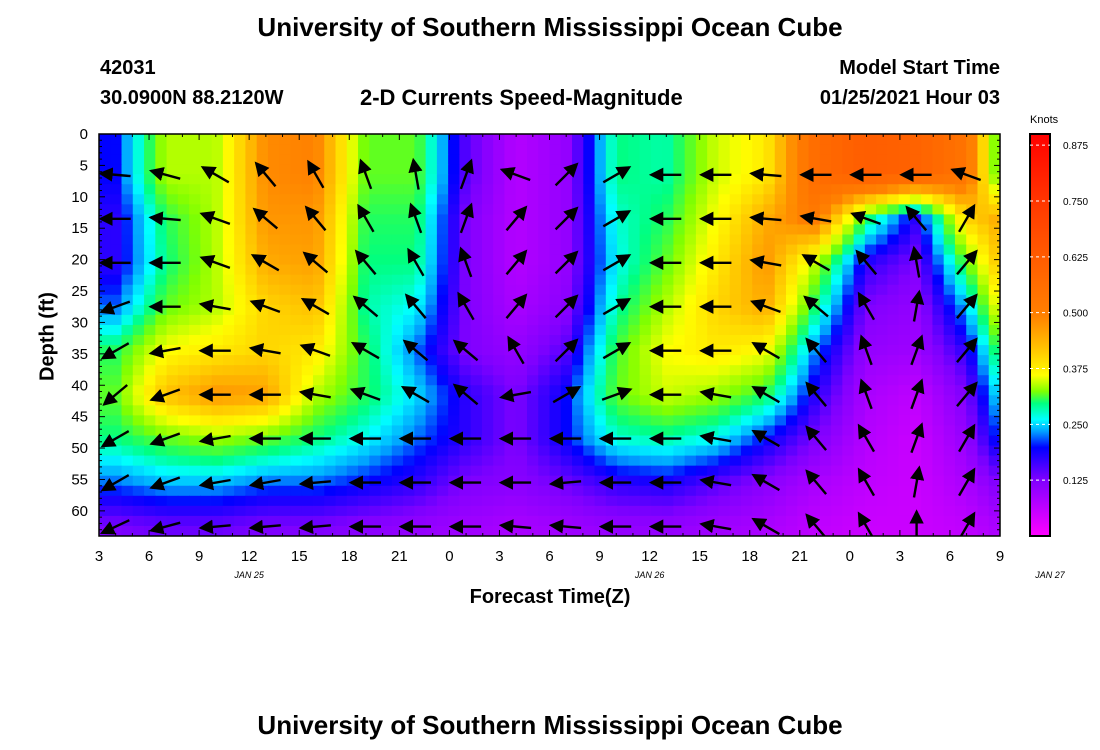  Describe the element at coordinates (149, 556) in the screenshot. I see `x-tick-label: 6` at that location.